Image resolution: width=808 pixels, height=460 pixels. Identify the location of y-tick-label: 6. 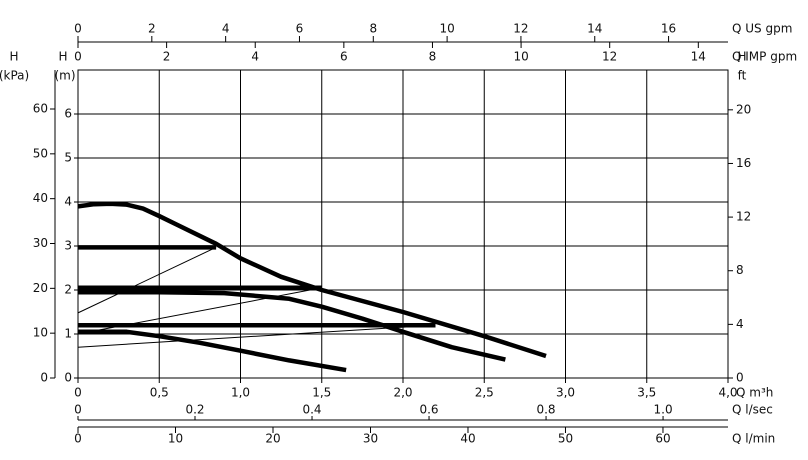
(68, 114).